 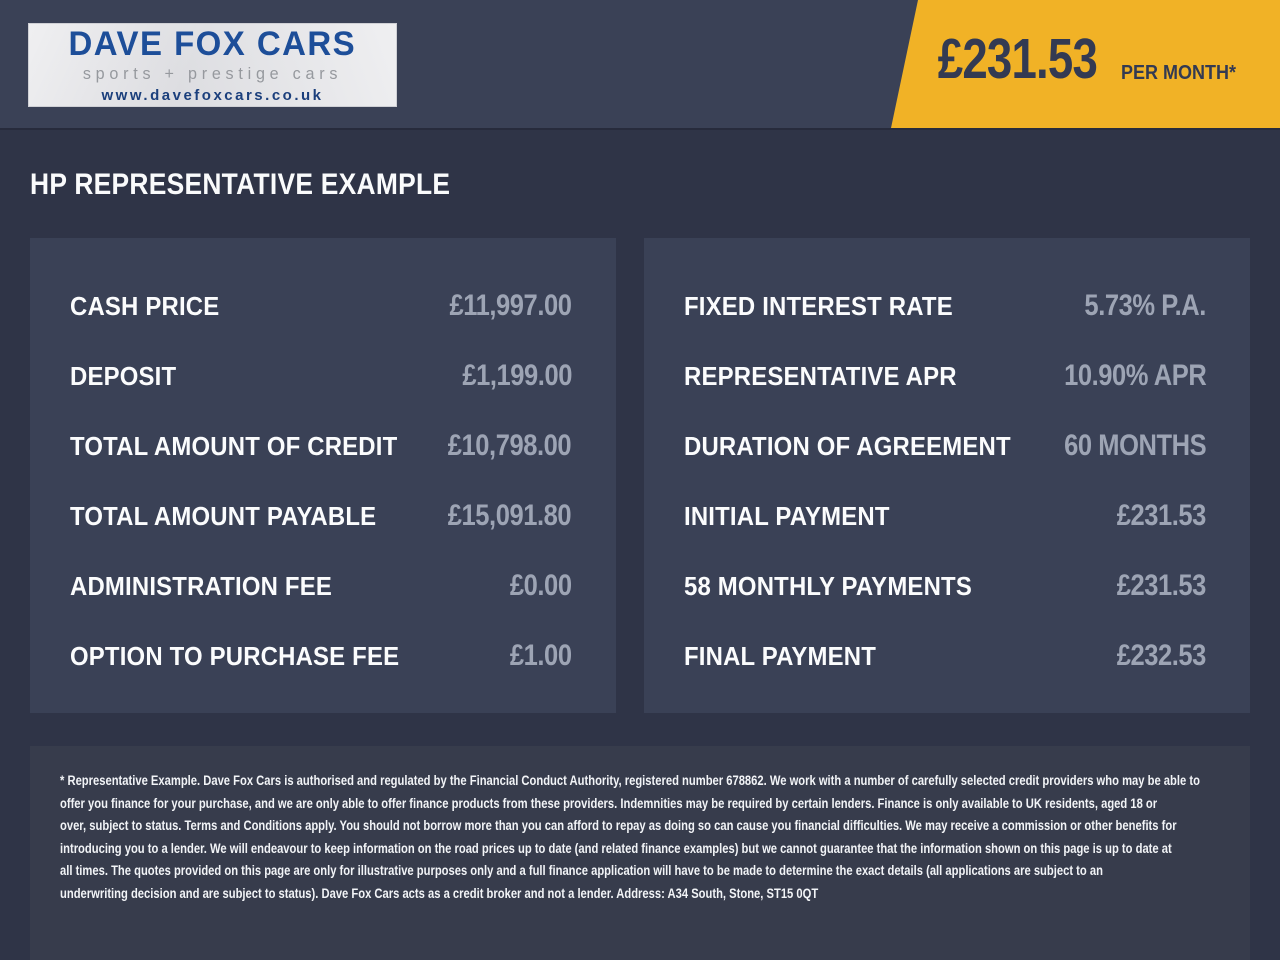 I want to click on finance-label: TOTAL AMOUNT OF CREDIT, so click(x=234, y=446).